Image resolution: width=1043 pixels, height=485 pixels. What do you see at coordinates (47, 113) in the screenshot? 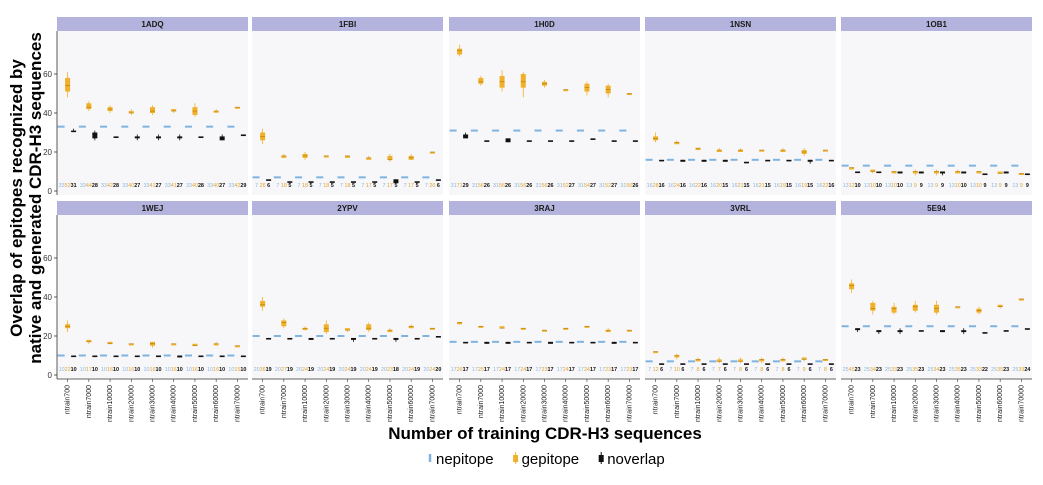
I see `y-tick-label: 40` at bounding box center [47, 113].